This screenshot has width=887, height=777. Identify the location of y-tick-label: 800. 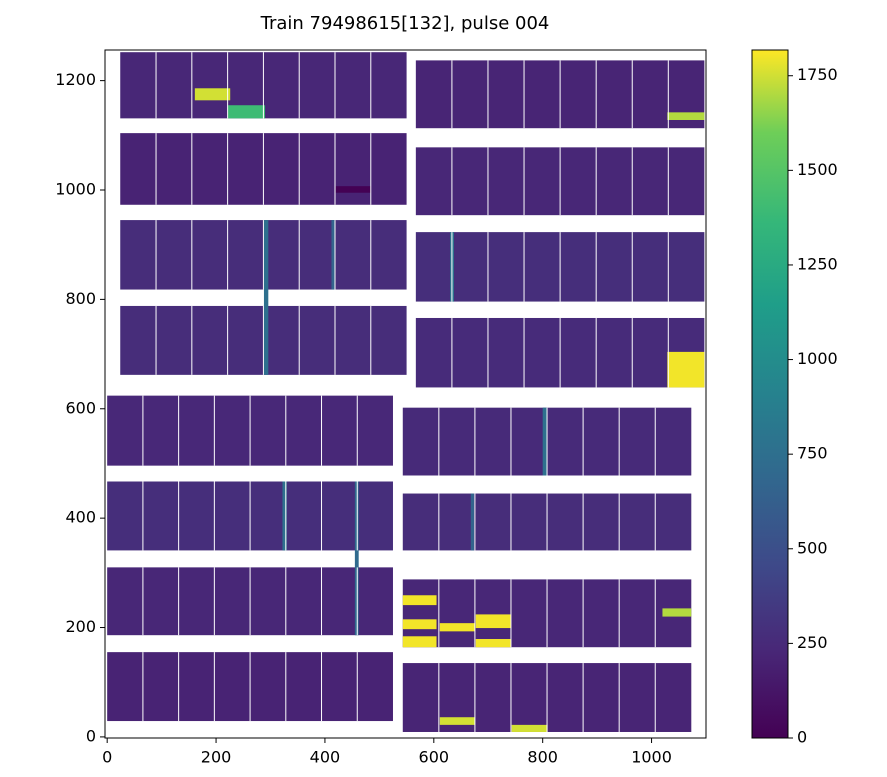
(80, 298).